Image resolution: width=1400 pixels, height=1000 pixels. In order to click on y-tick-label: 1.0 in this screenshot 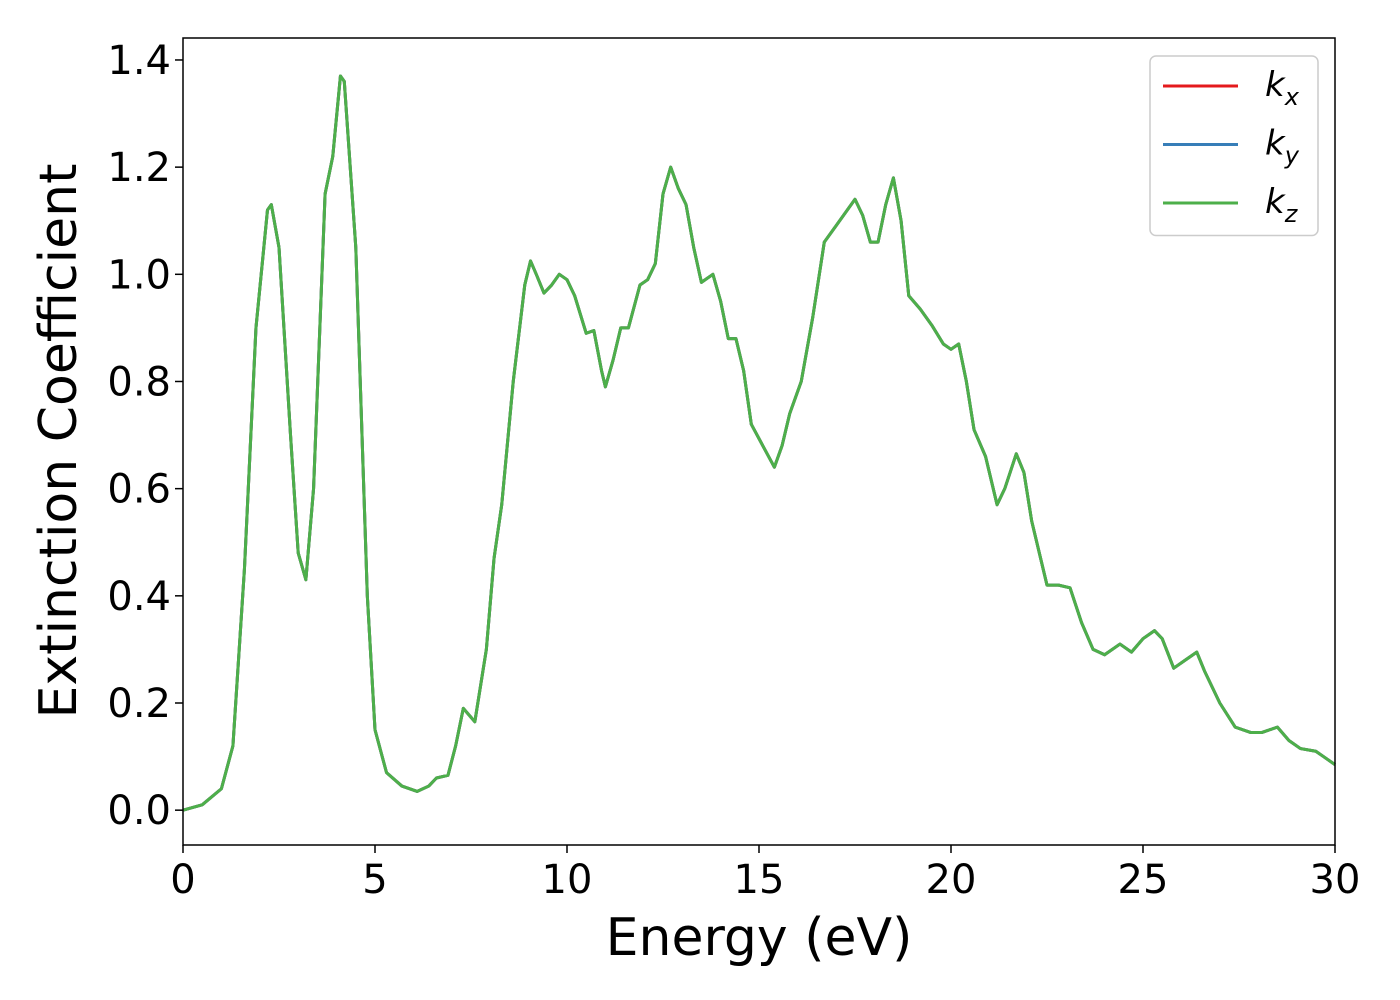, I will do `click(139, 275)`.